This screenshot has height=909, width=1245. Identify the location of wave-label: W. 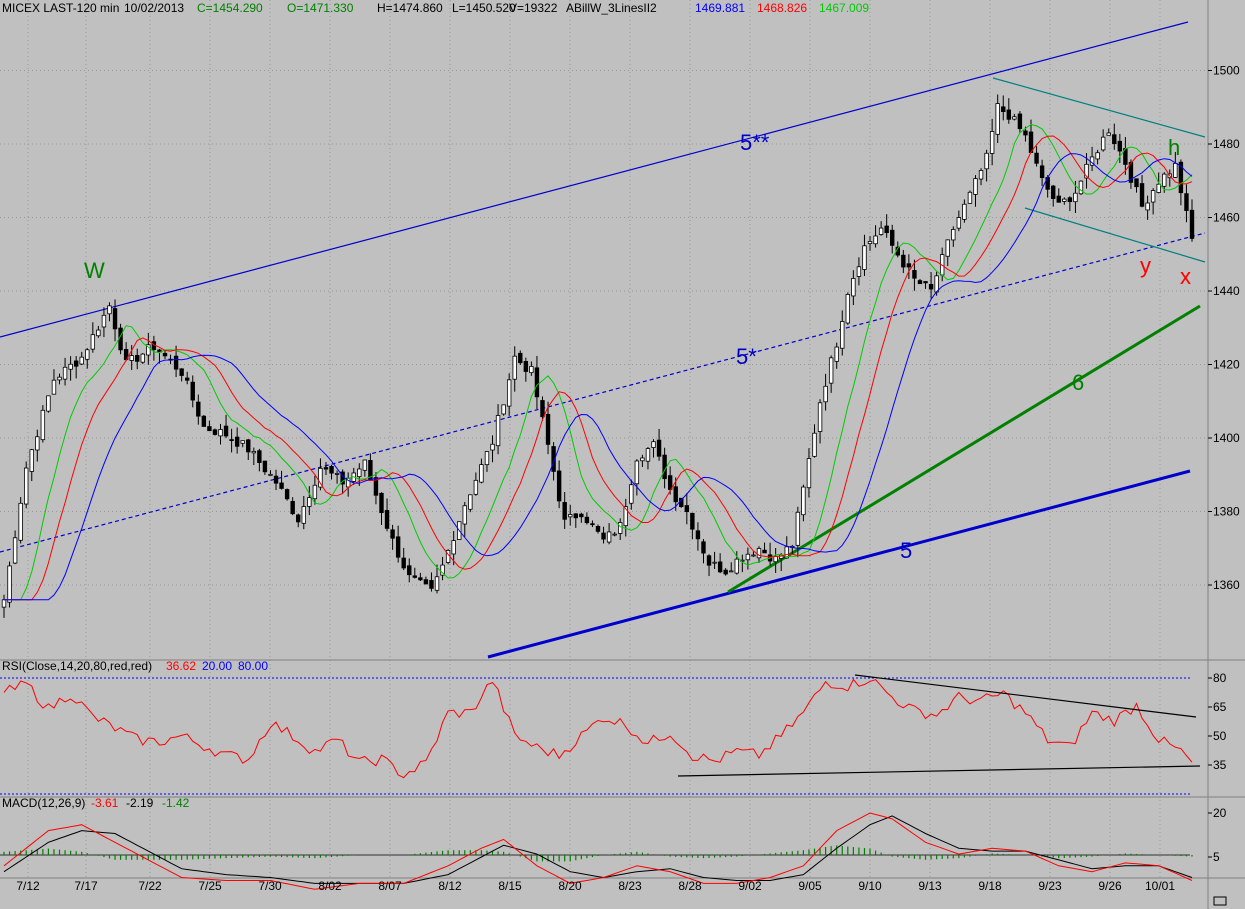
(94, 270).